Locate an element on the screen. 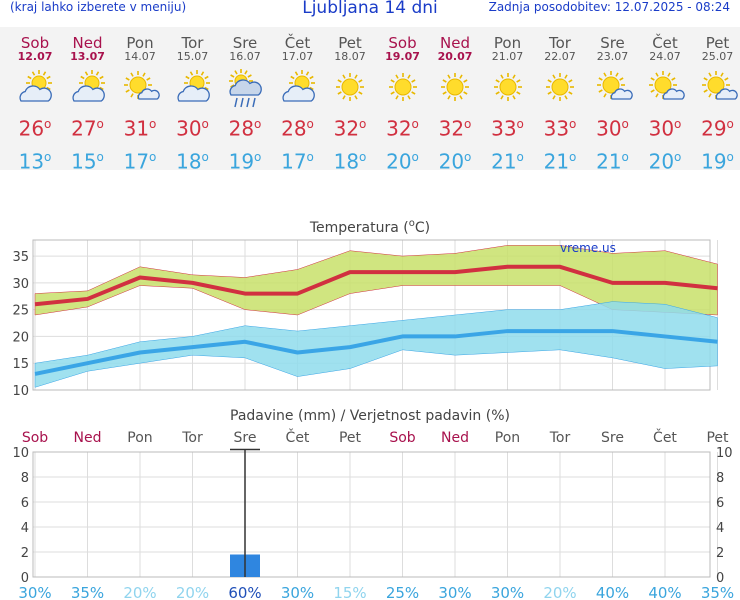 The image size is (740, 600). day-date: 17.07 is located at coordinates (297, 56).